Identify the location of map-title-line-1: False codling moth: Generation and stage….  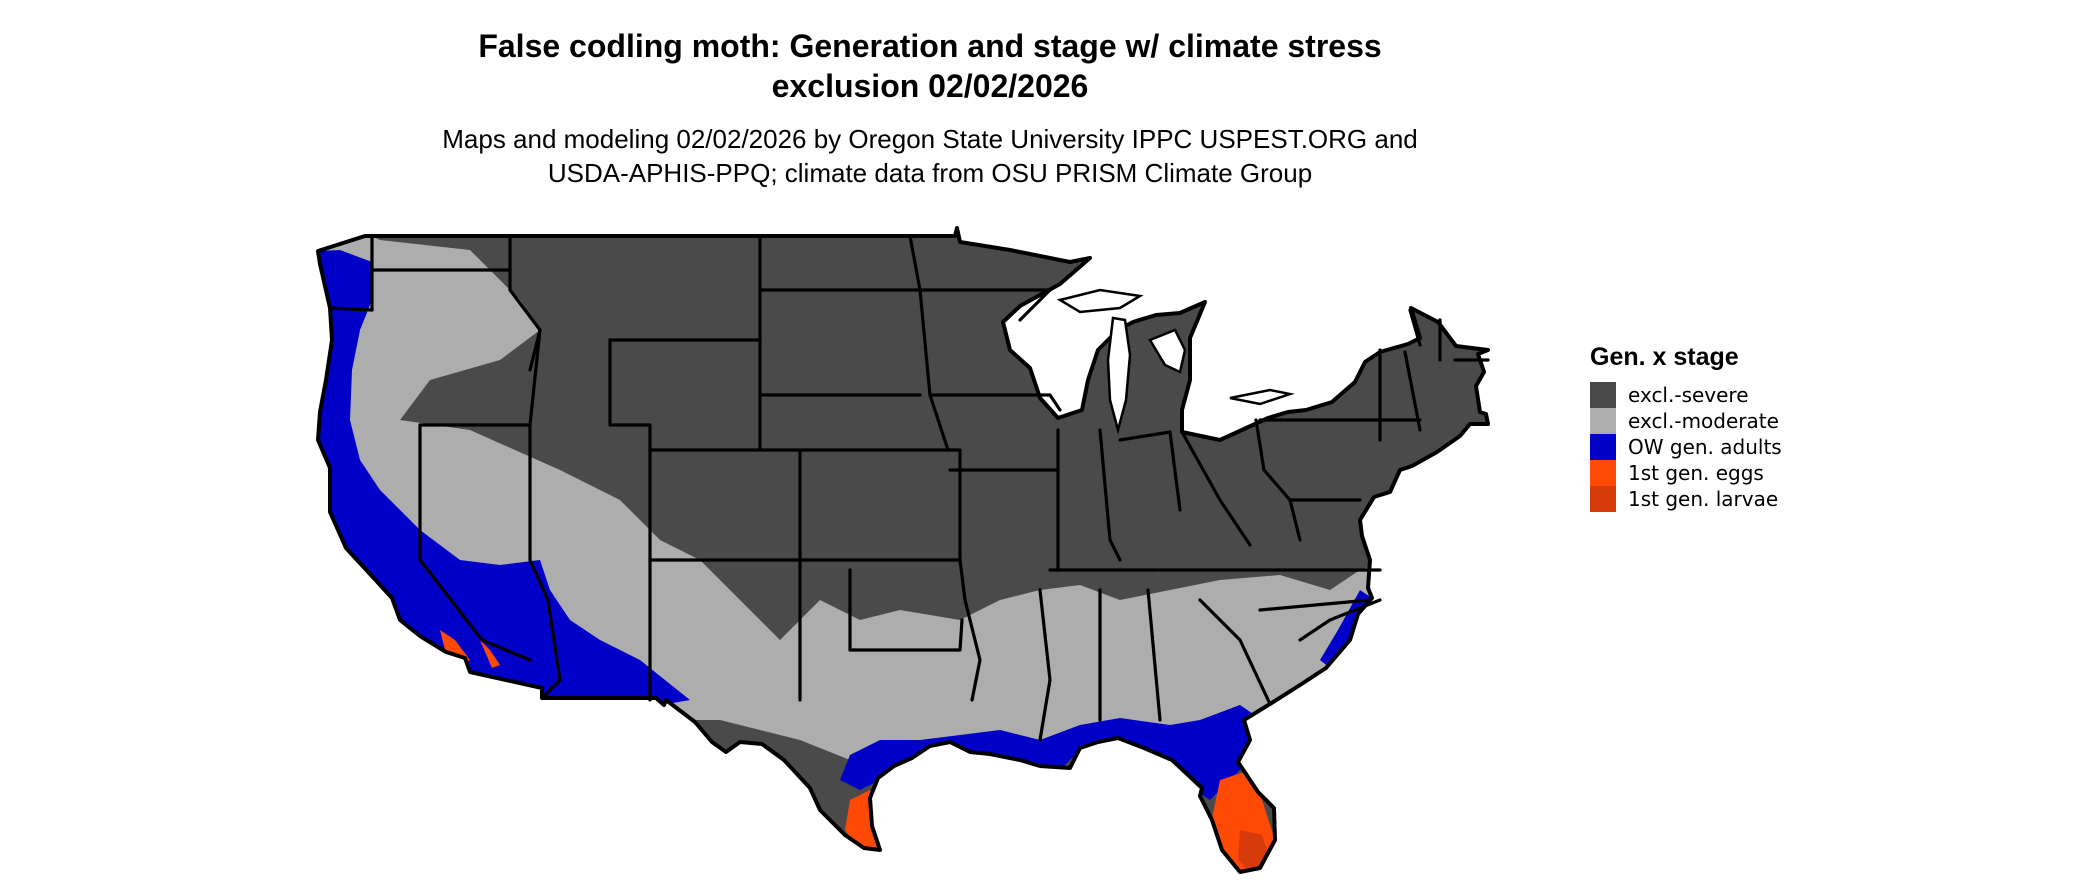
(930, 46).